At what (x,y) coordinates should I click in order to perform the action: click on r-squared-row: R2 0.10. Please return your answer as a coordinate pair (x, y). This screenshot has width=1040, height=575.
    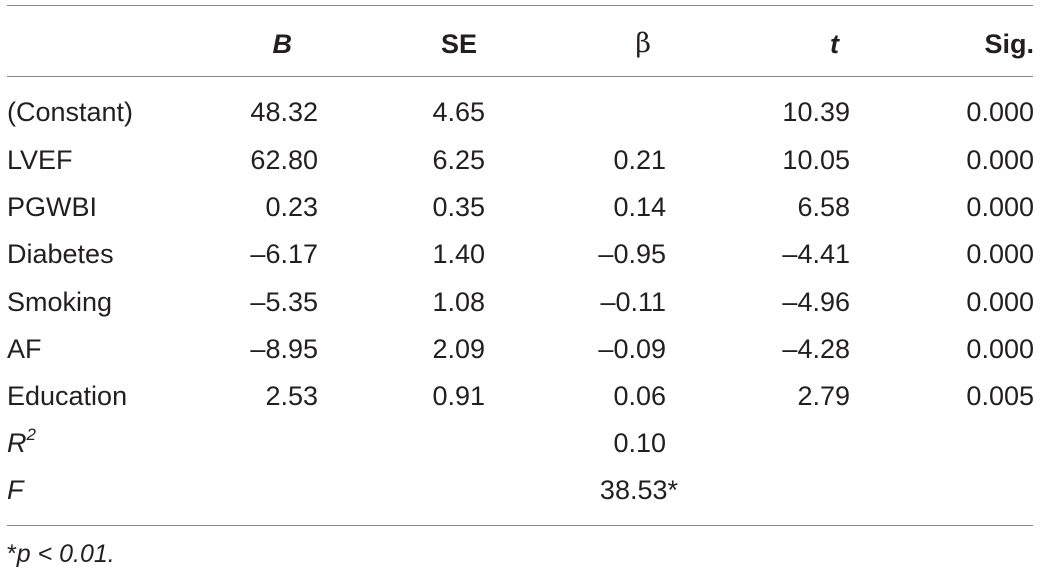
    Looking at the image, I should click on (520, 443).